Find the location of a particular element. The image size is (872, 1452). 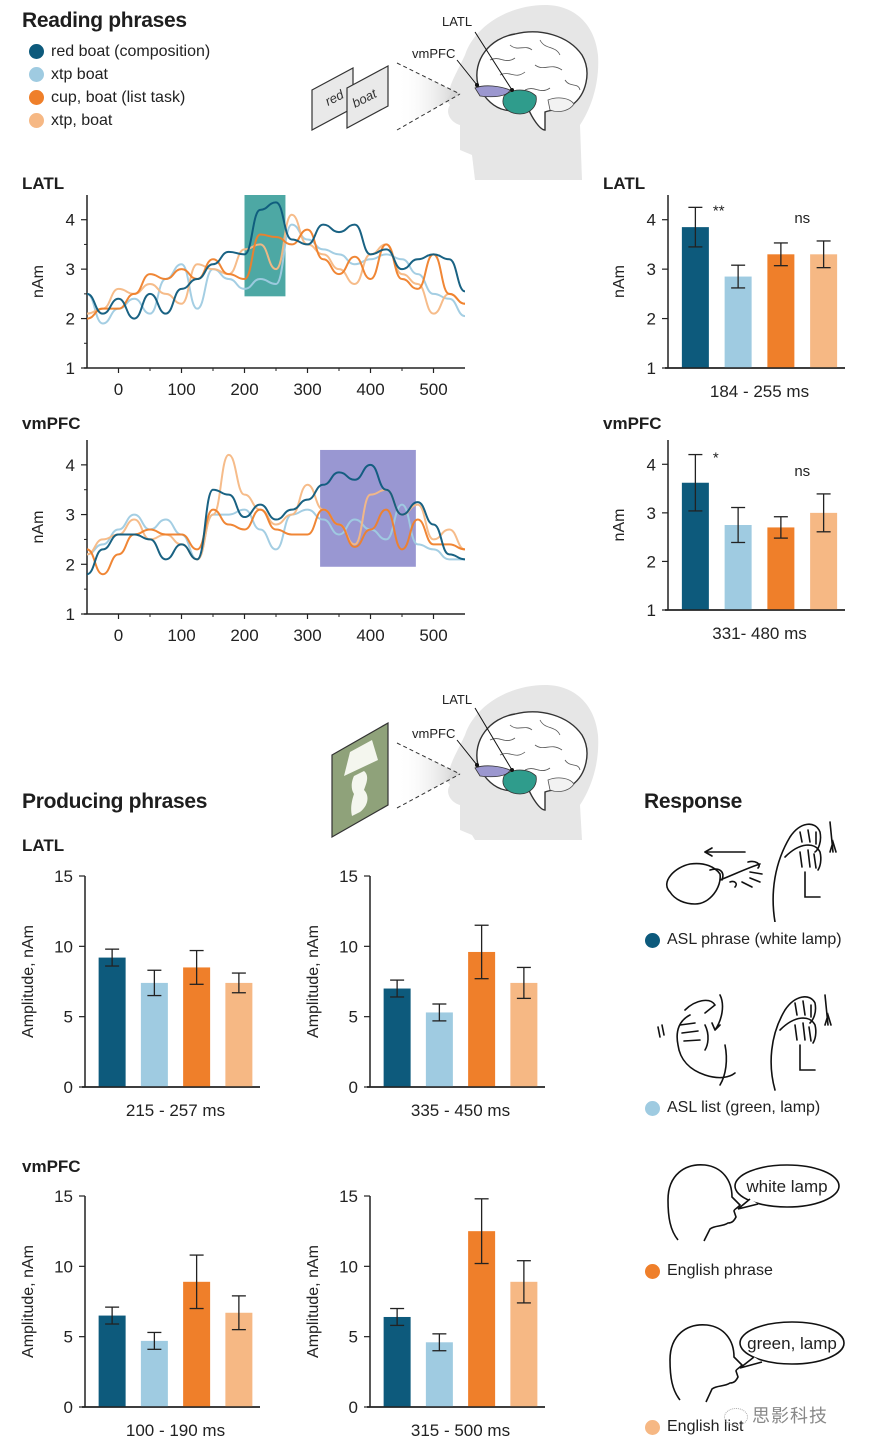

response-item-asl-phrase: ASL phrase (white lamp) is located at coordinates (743, 940).